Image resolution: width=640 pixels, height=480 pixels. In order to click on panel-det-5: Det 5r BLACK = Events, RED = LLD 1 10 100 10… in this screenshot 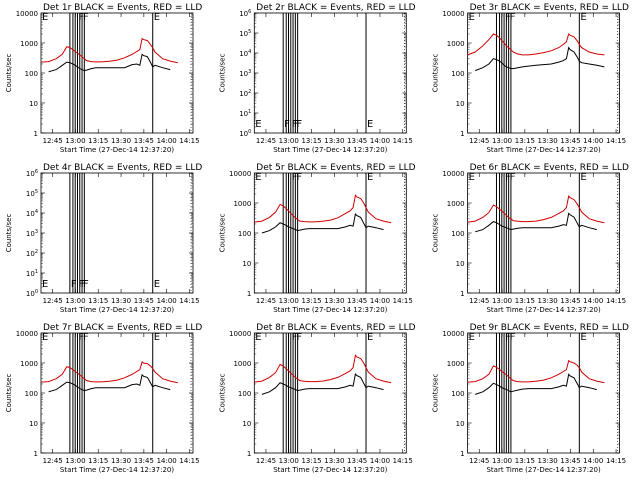, I will do `click(316, 238)`.